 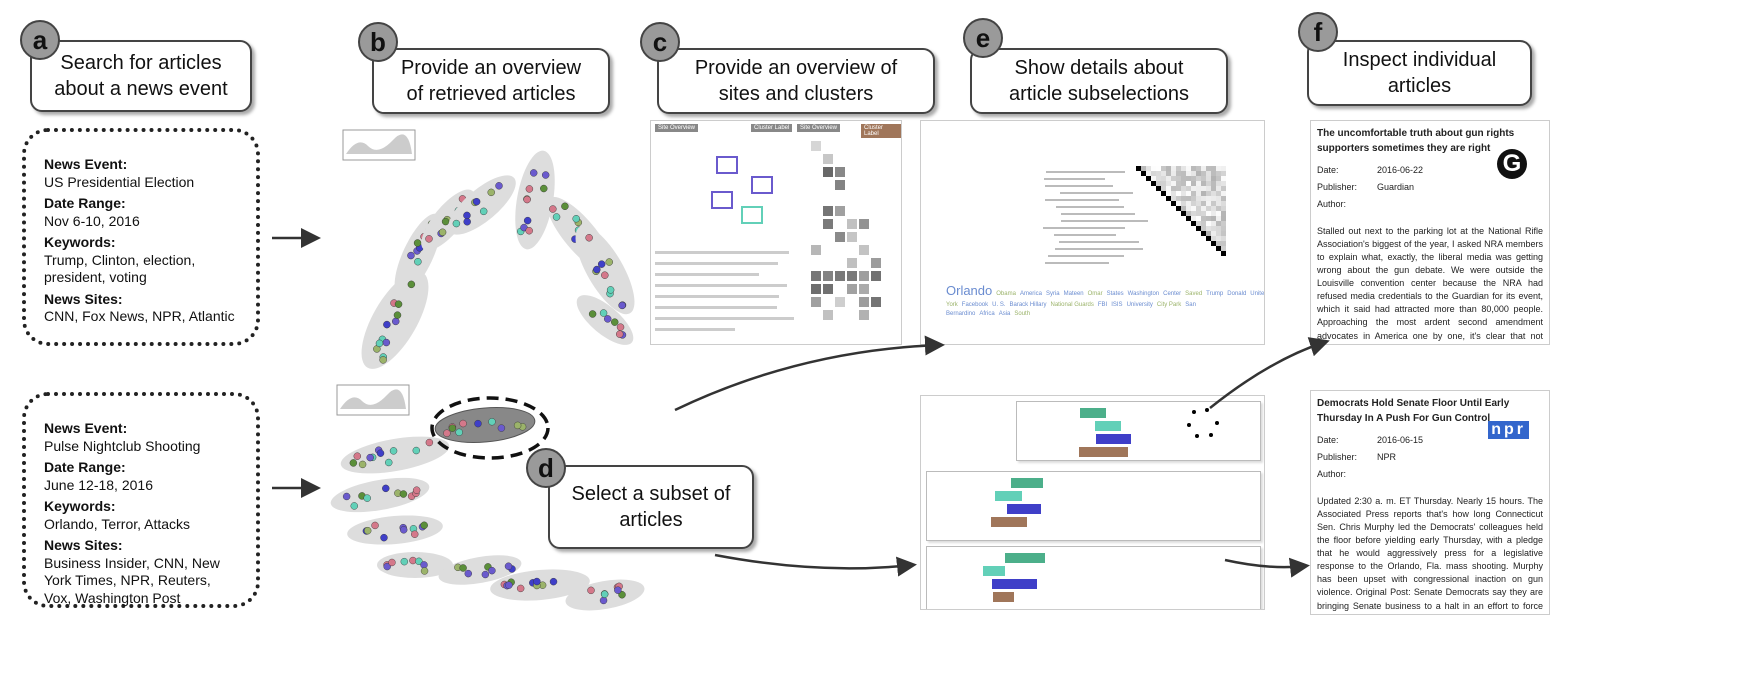 What do you see at coordinates (80, 242) in the screenshot?
I see `field-label: Keywords:` at bounding box center [80, 242].